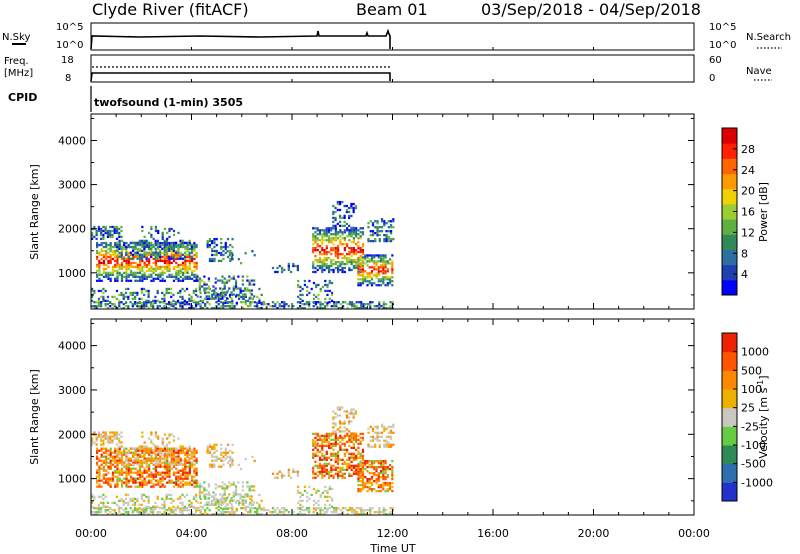  Describe the element at coordinates (729, 492) in the screenshot. I see `colorbar-swatch` at that location.